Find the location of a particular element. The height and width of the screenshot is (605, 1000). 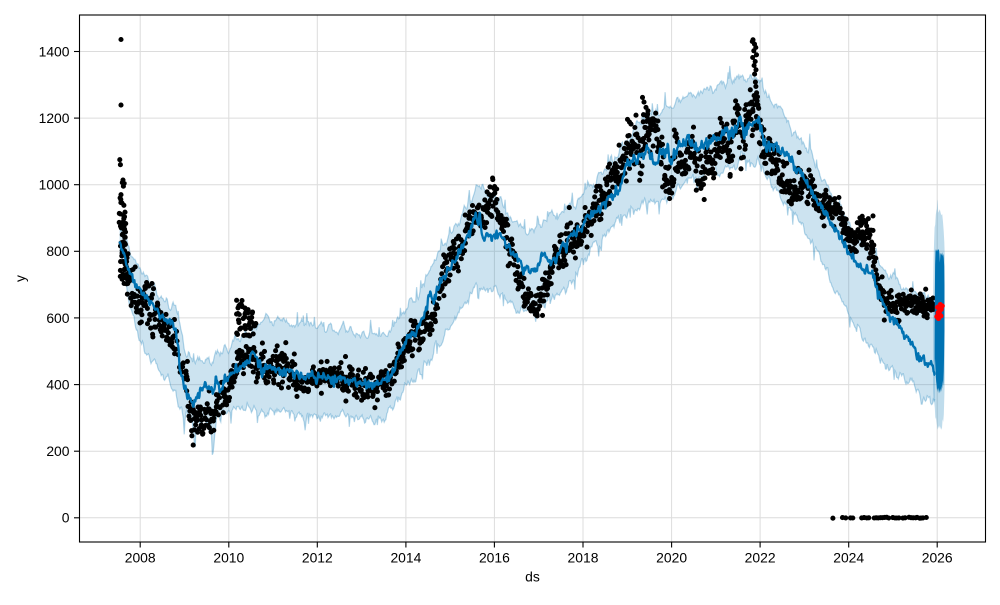

svg-text: ds is located at coordinates (532, 577).